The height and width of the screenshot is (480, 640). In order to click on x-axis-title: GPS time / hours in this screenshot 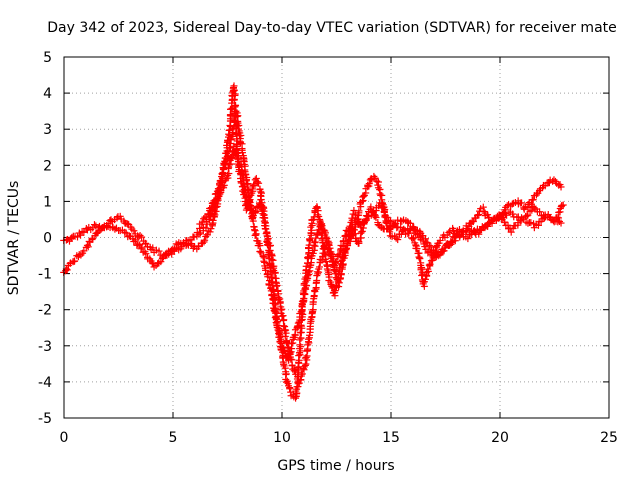, I will do `click(335, 466)`.